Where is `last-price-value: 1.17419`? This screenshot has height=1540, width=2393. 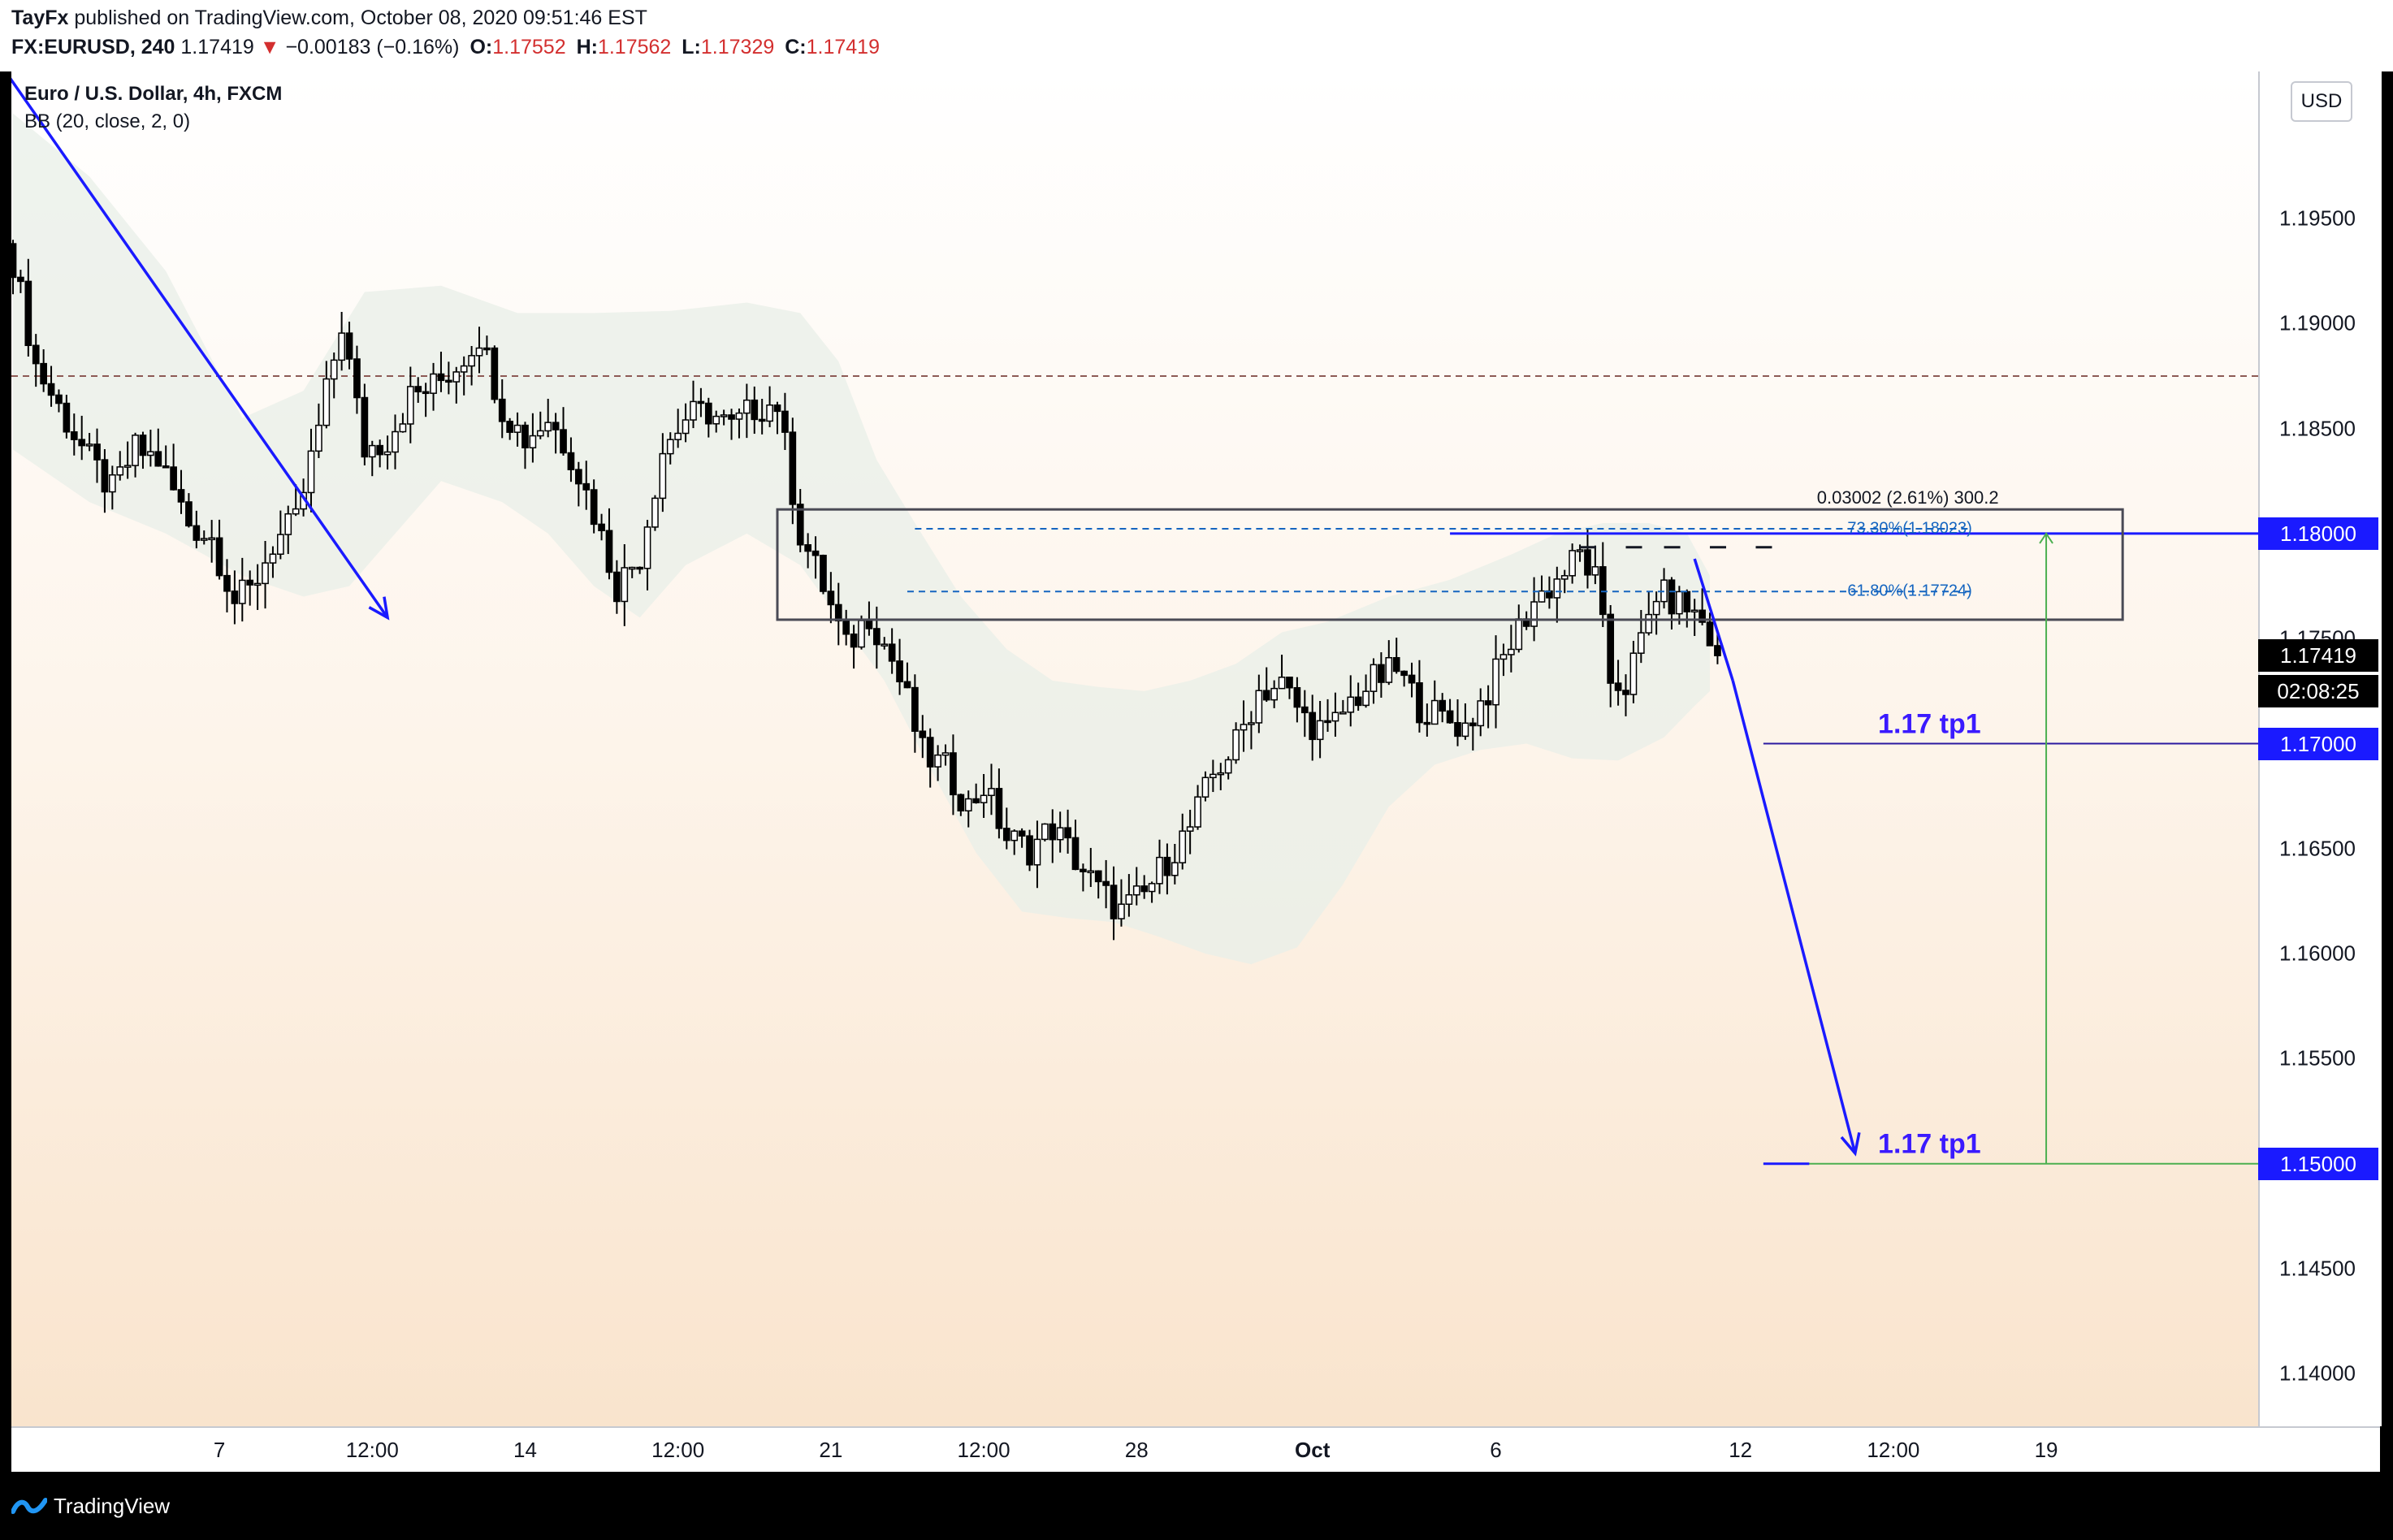 last-price-value: 1.17419 is located at coordinates (217, 47).